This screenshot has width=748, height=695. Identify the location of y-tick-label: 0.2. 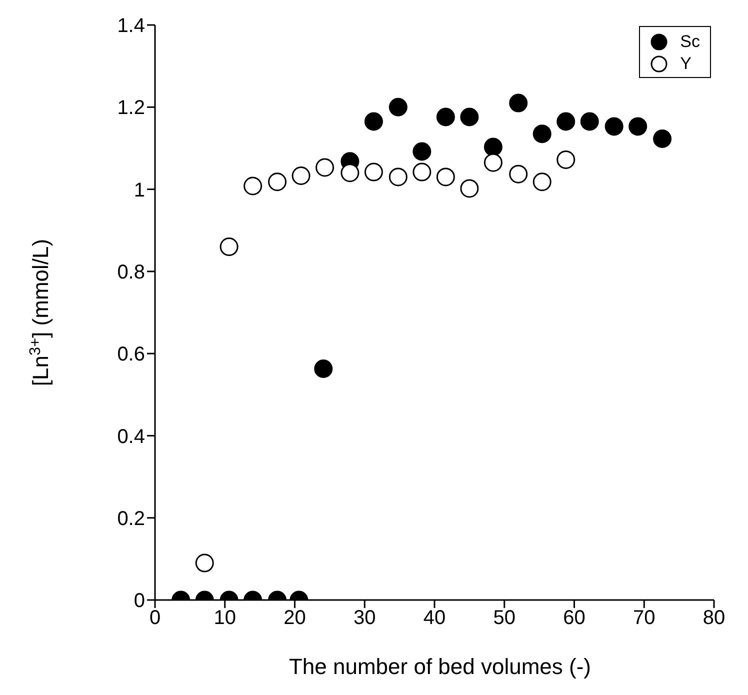
(131, 519).